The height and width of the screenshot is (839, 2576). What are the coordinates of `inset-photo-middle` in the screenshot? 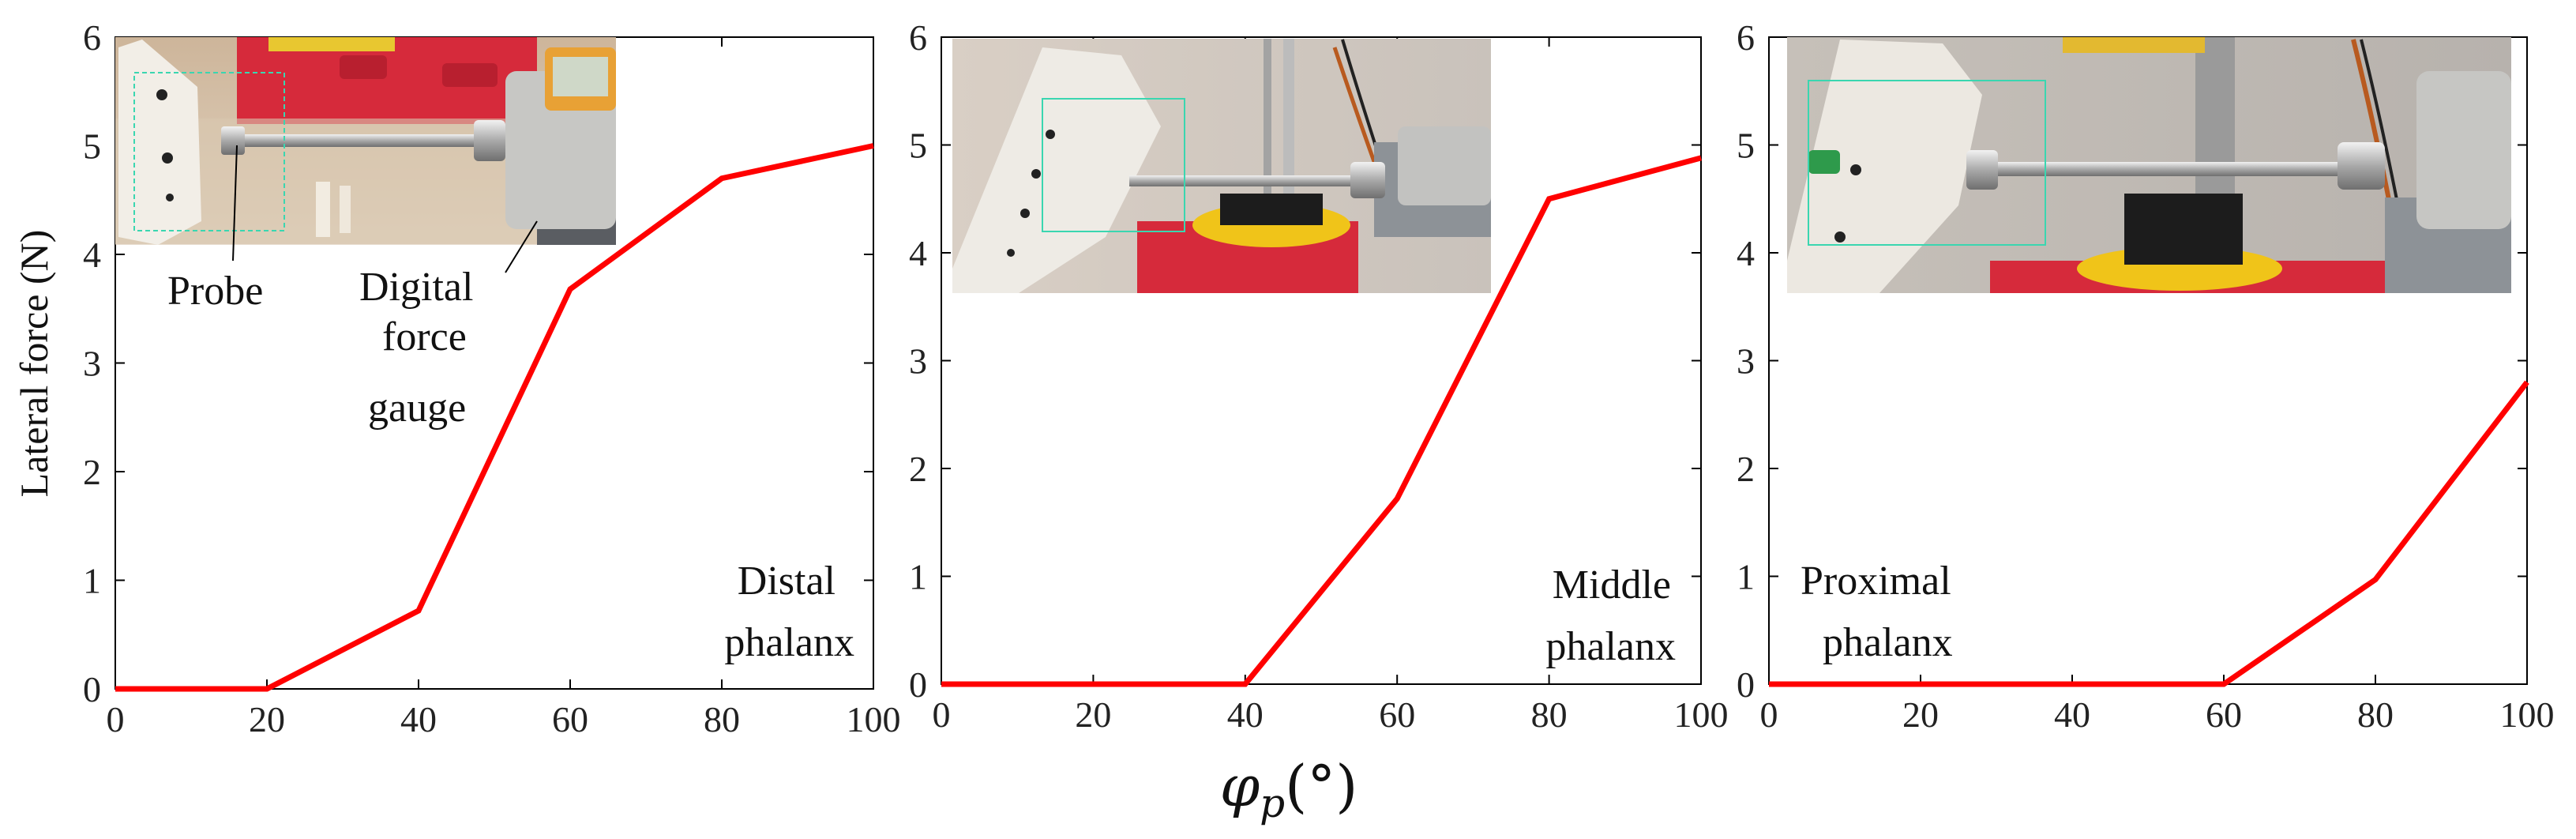 It's located at (1221, 166).